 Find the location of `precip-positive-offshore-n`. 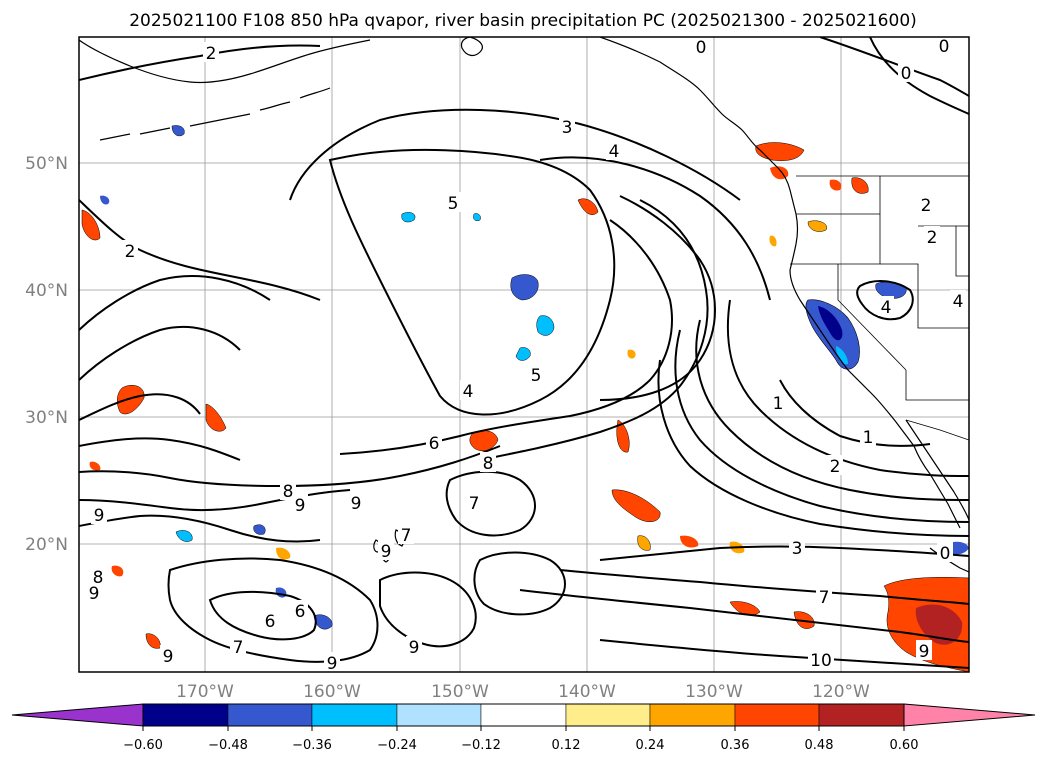

precip-positive-offshore-n is located at coordinates (588, 206).